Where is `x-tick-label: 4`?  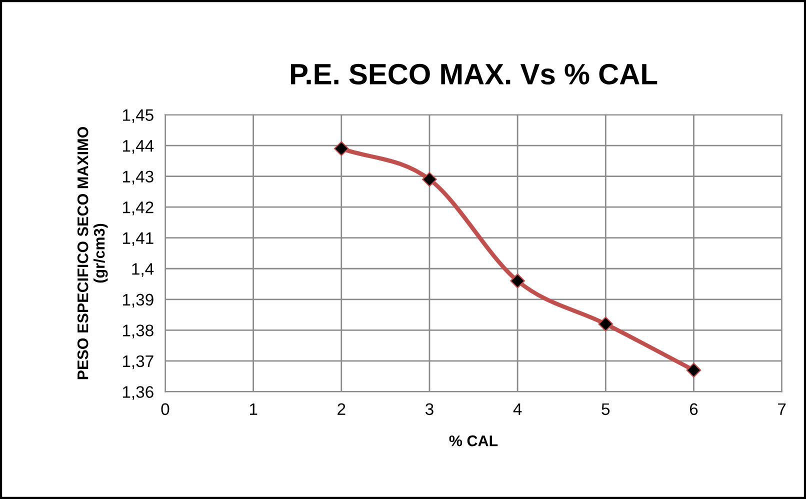 x-tick-label: 4 is located at coordinates (517, 409).